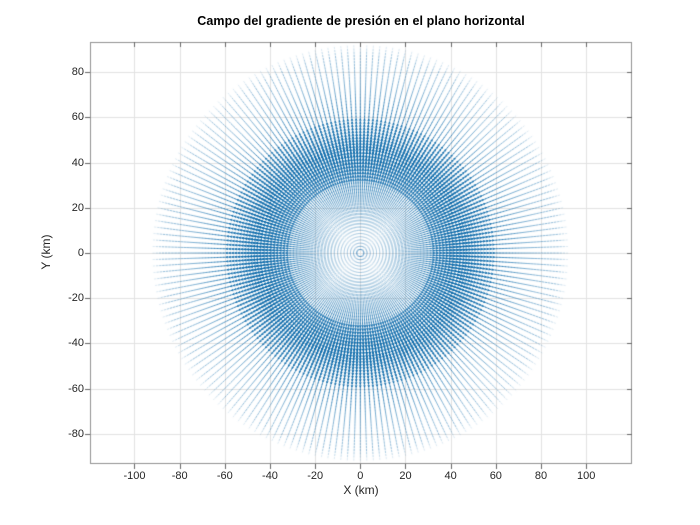 The width and height of the screenshot is (700, 525). I want to click on x-tick-label: -60, so click(224, 476).